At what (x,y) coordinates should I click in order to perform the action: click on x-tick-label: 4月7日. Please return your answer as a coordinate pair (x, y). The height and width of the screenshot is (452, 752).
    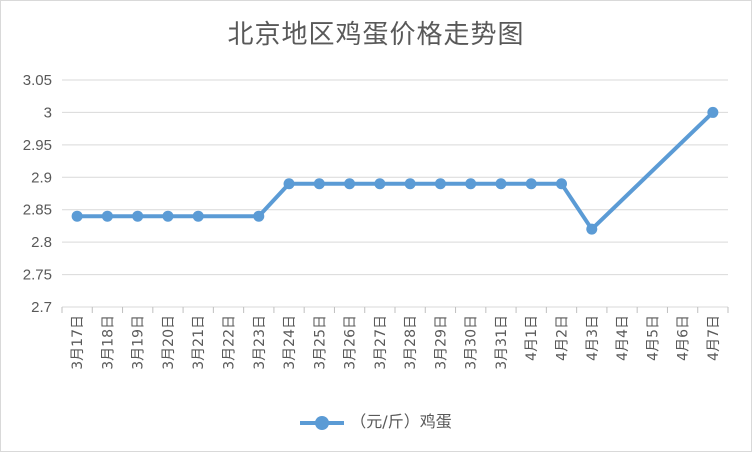
    Looking at the image, I should click on (714, 338).